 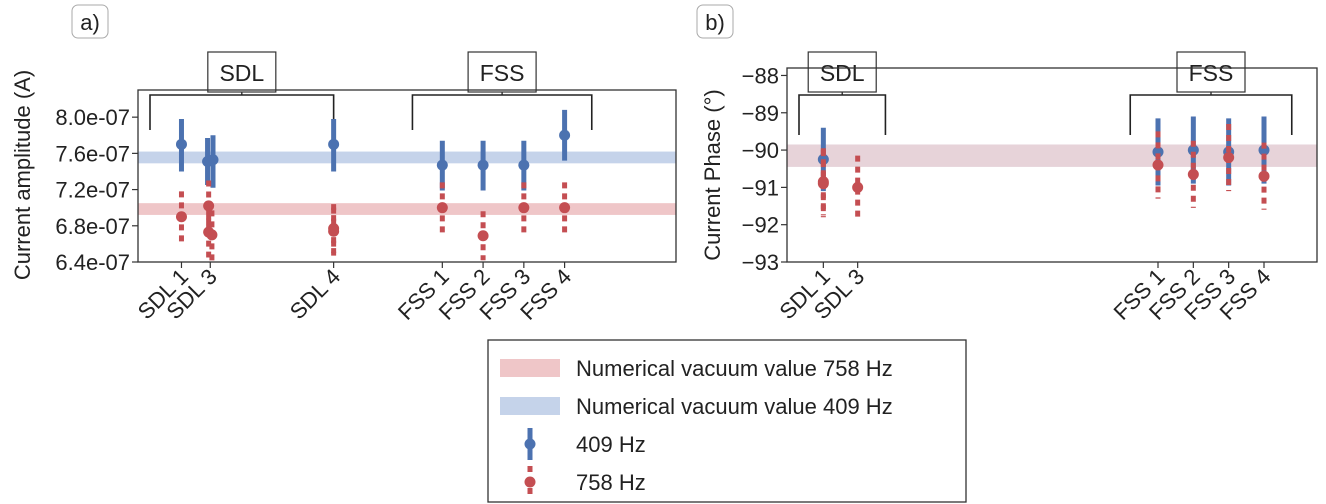 I want to click on series-b, so click(x=1043, y=168).